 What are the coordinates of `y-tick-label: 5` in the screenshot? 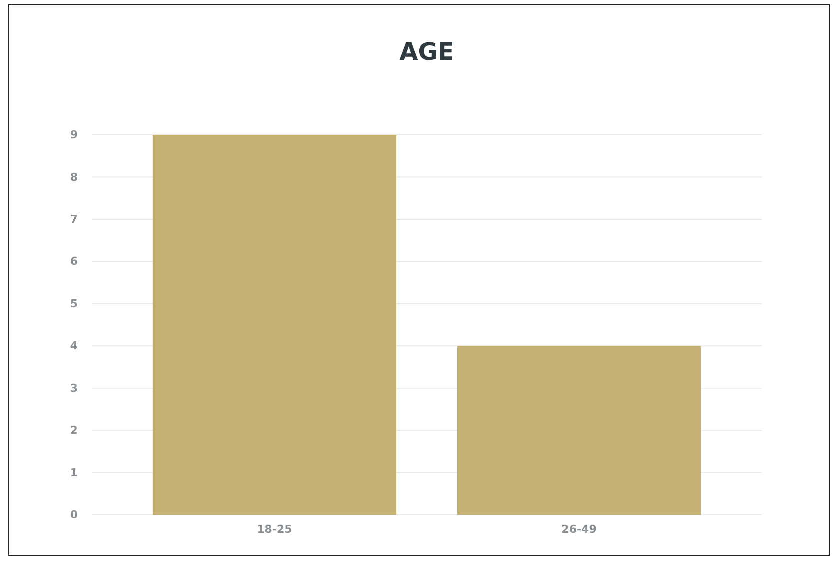 It's located at (74, 303).